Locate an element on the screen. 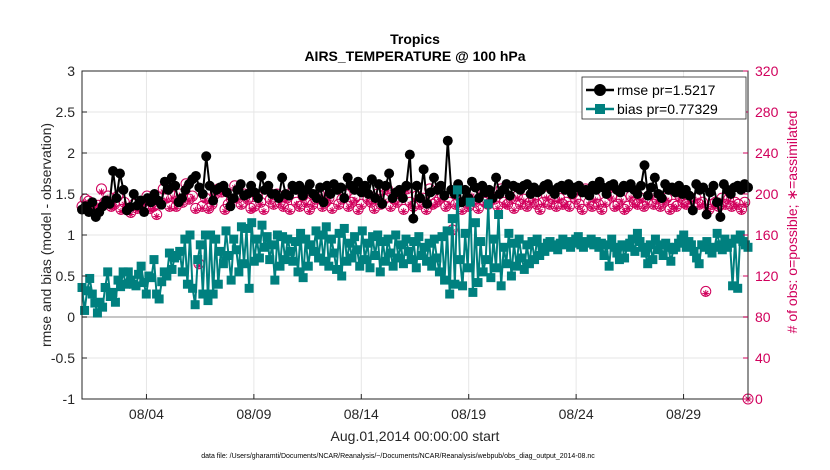 Image resolution: width=830 pixels, height=470 pixels. y-tick-label-right: 280 is located at coordinates (767, 112).